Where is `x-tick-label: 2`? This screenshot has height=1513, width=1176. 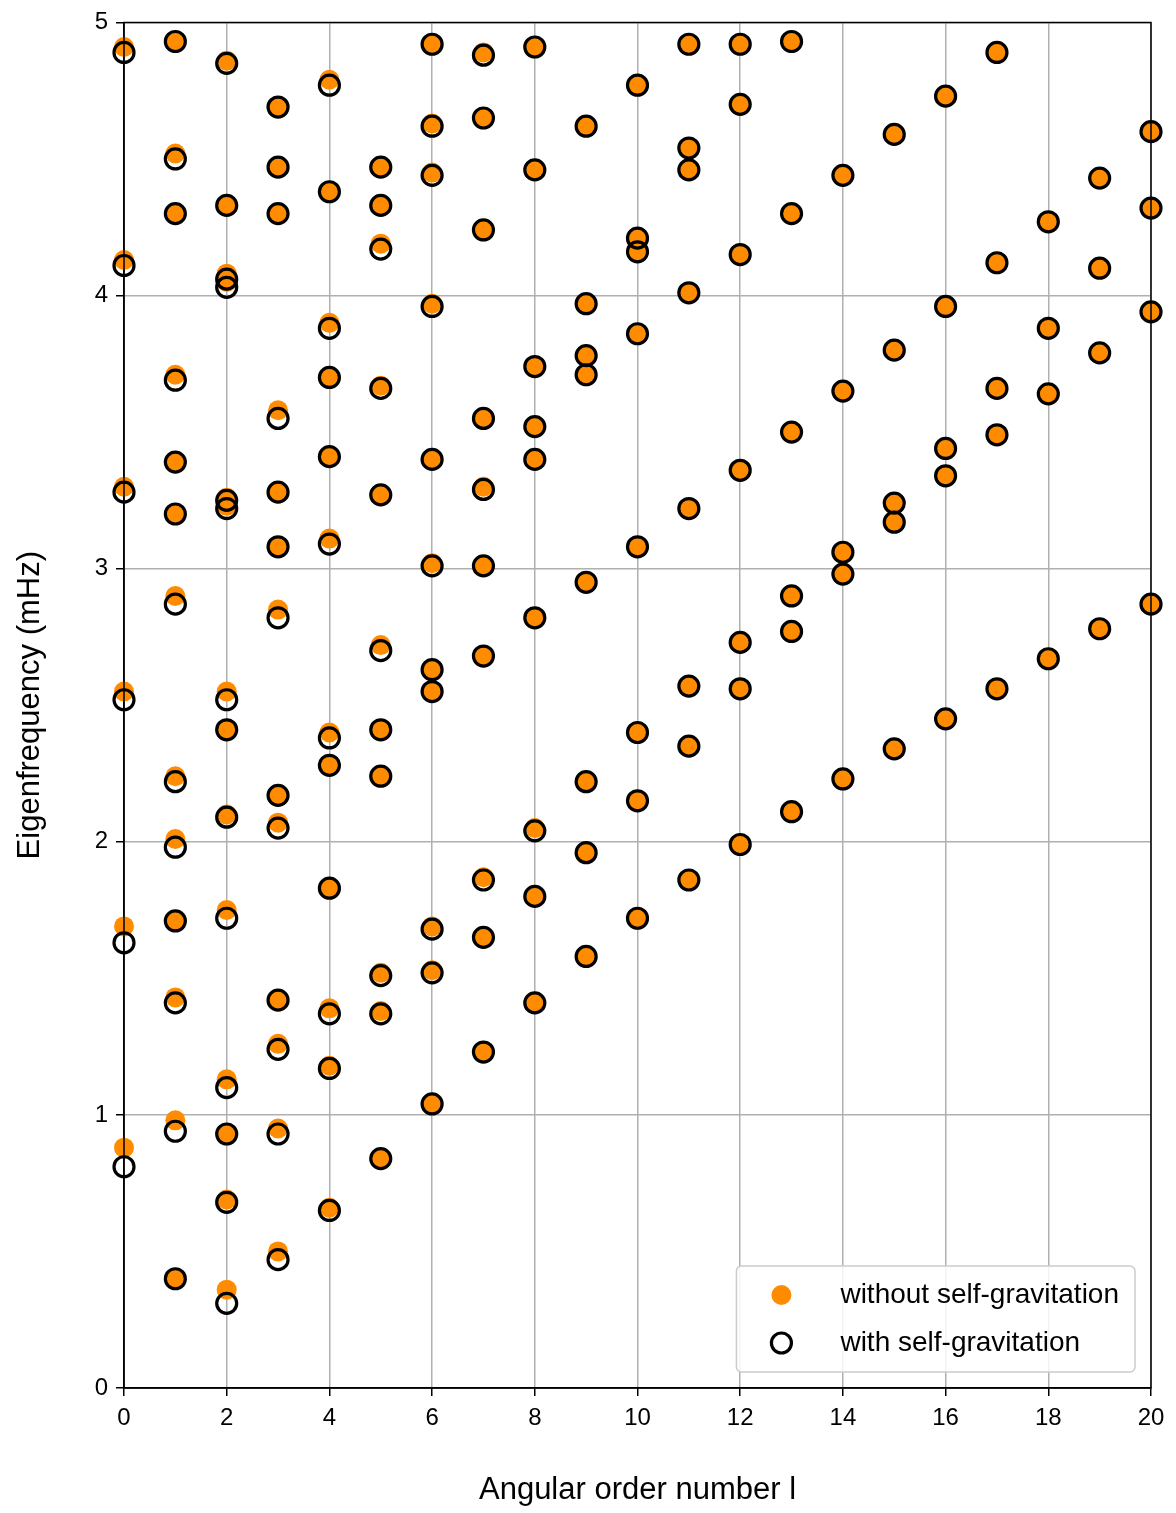 x-tick-label: 2 is located at coordinates (227, 1417).